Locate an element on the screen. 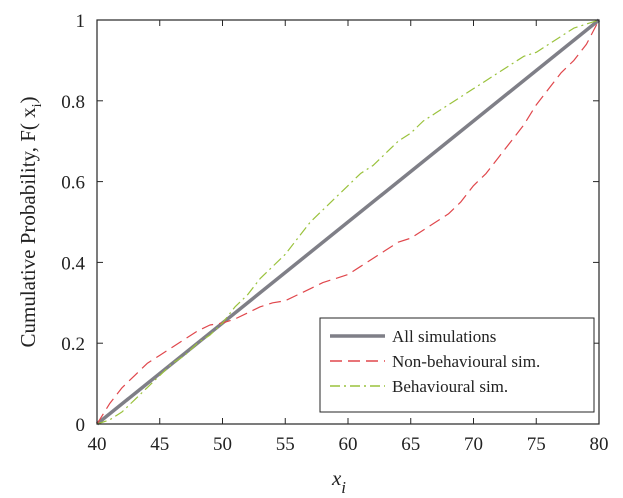 The image size is (623, 498). x-tick-label-0: 40 is located at coordinates (97, 444).